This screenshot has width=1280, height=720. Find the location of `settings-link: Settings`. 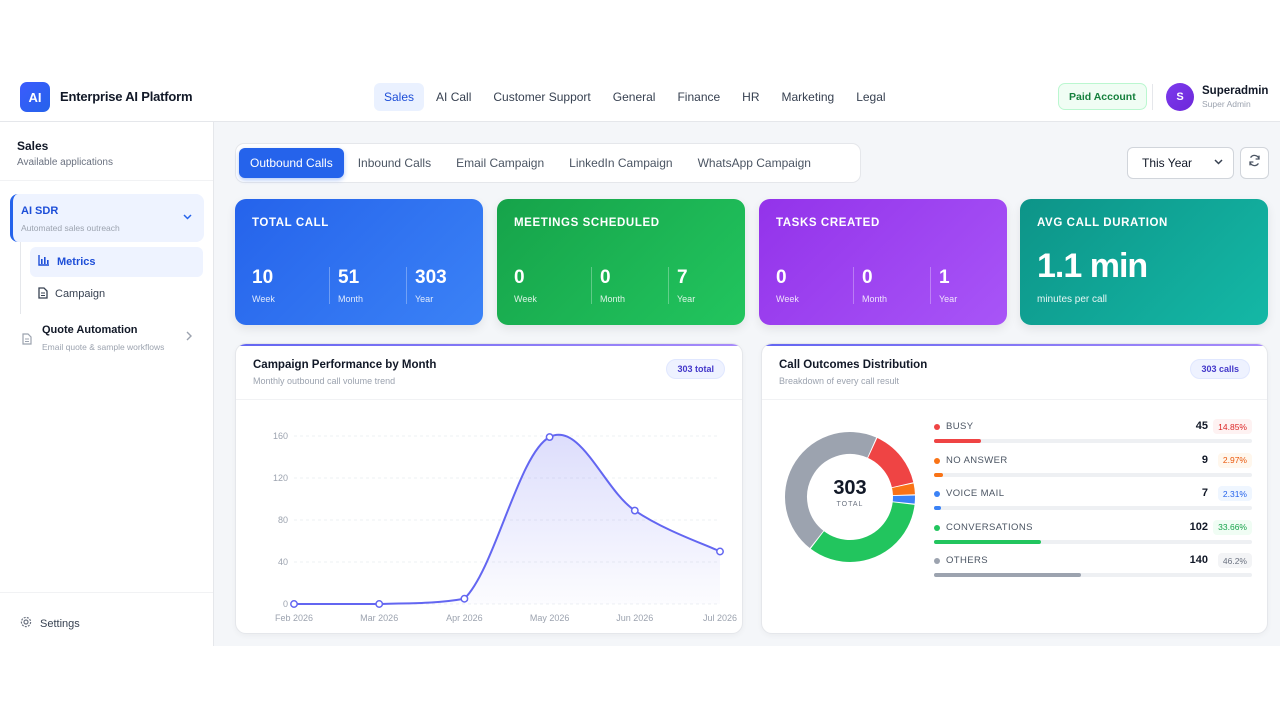

settings-link: Settings is located at coordinates (50, 623).